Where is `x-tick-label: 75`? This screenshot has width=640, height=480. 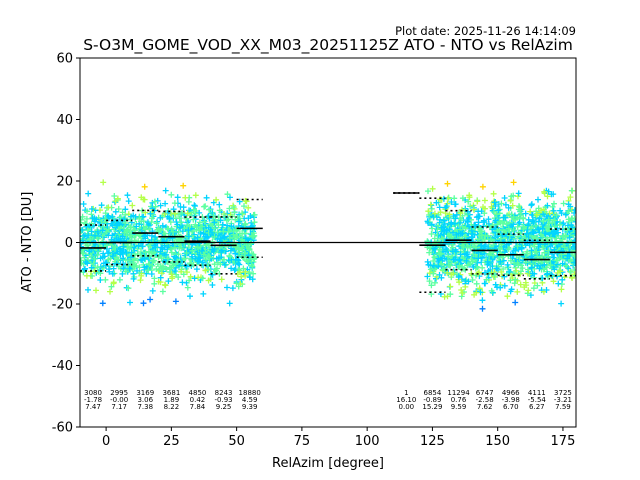 x-tick-label: 75 is located at coordinates (302, 441).